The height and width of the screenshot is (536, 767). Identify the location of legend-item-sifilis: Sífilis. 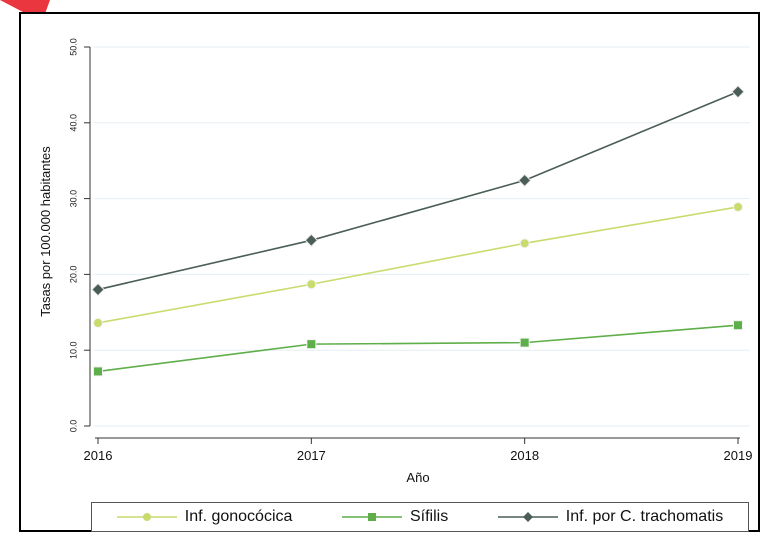
(395, 517).